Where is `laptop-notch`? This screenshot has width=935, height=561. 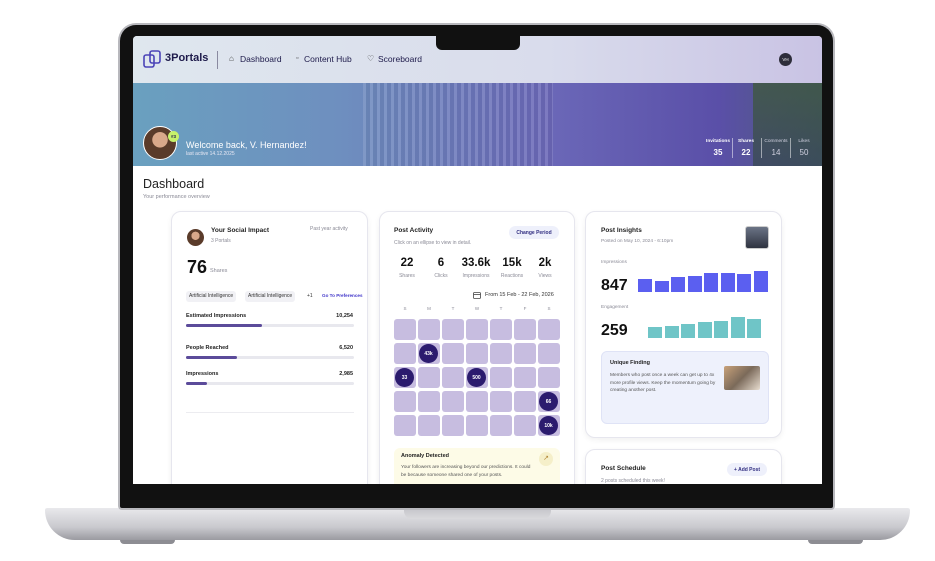
laptop-notch is located at coordinates (477, 513).